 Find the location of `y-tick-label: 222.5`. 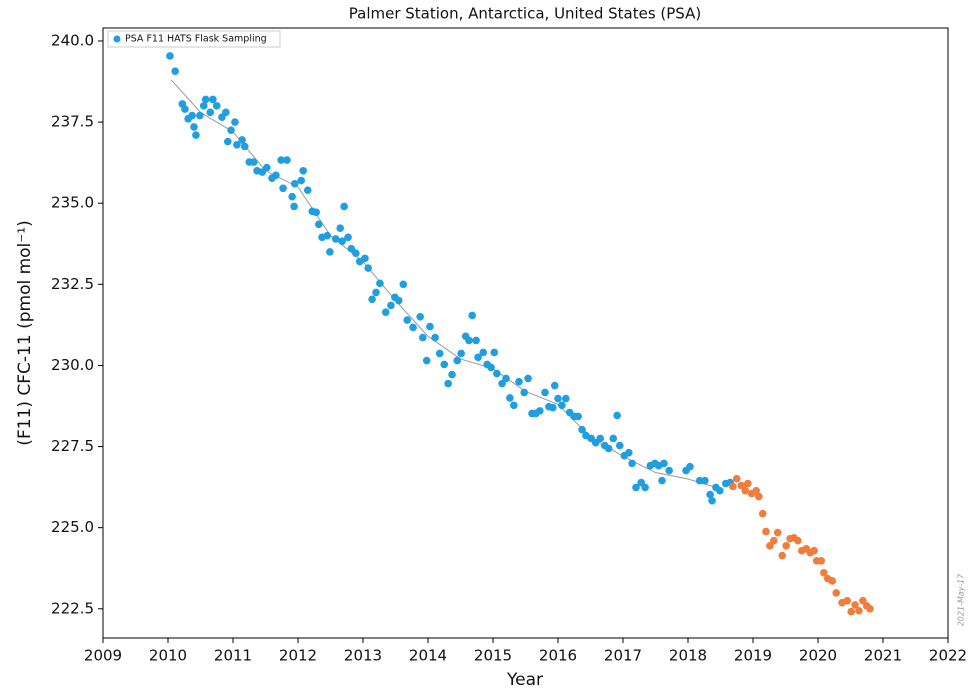

y-tick-label: 222.5 is located at coordinates (72, 608).